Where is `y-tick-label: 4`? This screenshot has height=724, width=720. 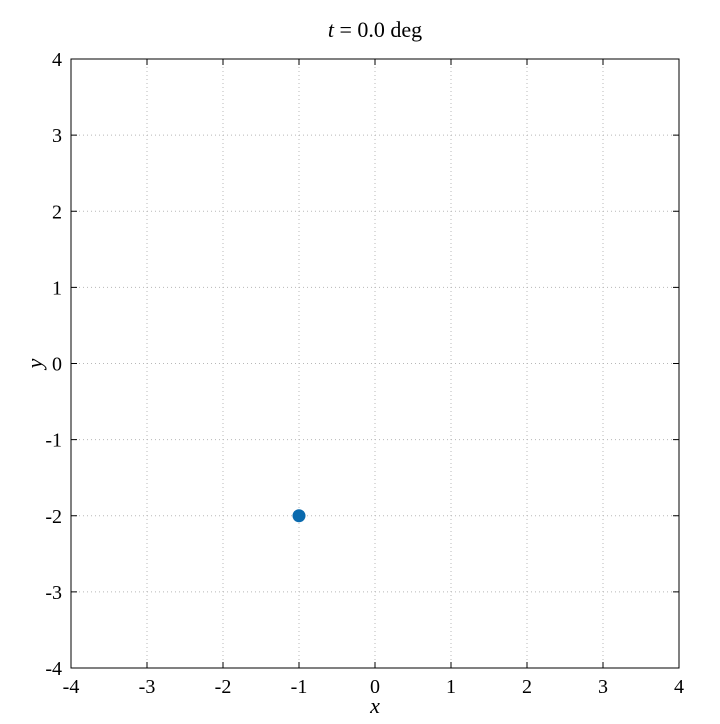 y-tick-label: 4 is located at coordinates (57, 60).